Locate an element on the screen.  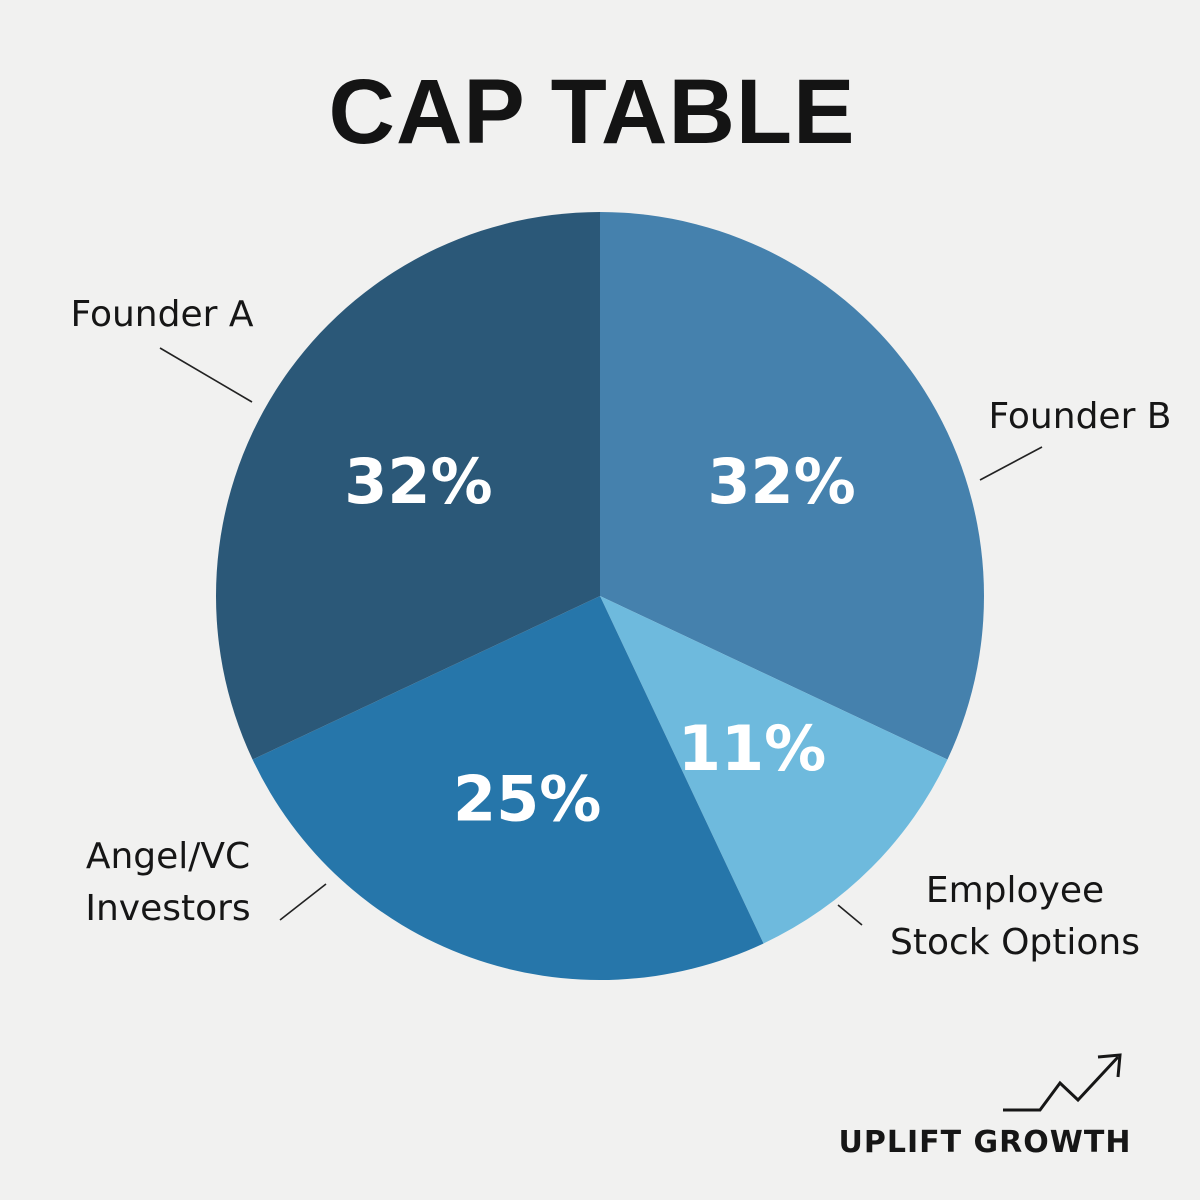
slice-percent-label: 11% is located at coordinates (752, 748).